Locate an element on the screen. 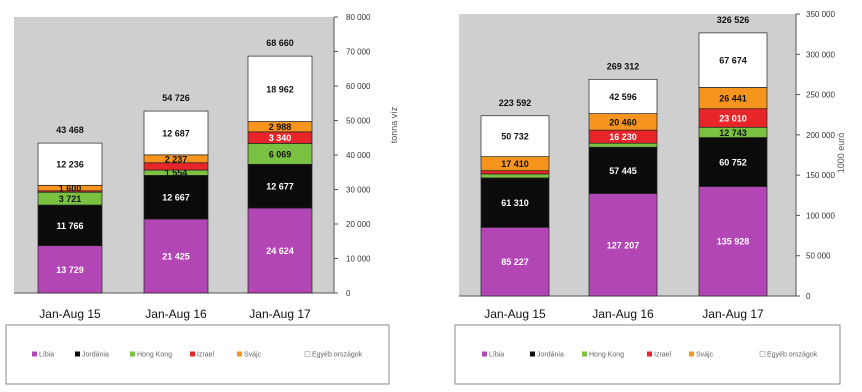 Image resolution: width=862 pixels, height=392 pixels. bar-value-label: 3 721 is located at coordinates (70, 199).